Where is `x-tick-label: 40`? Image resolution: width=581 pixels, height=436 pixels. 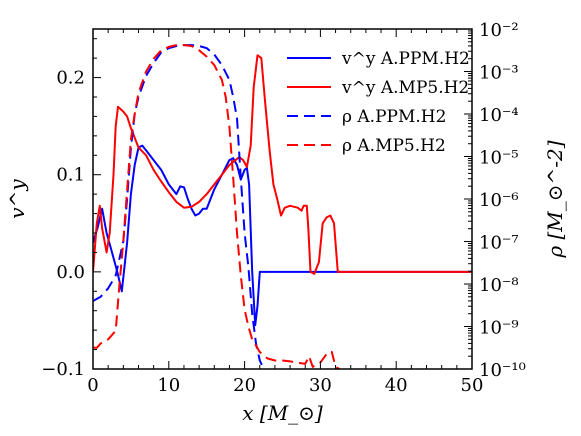
x-tick-label: 40 is located at coordinates (396, 385).